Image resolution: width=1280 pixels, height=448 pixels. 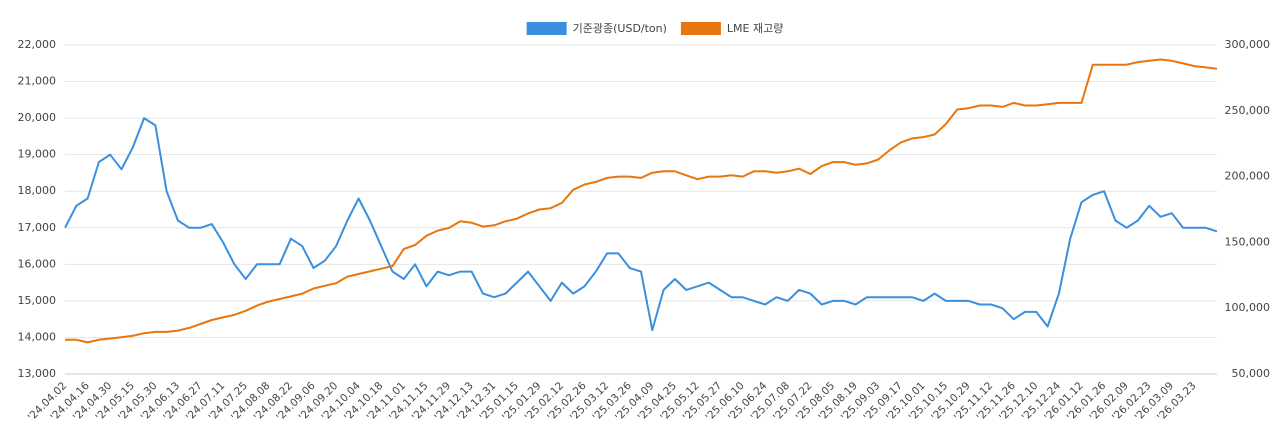 I want to click on y-tick-label: 13,000, so click(x=37, y=373).